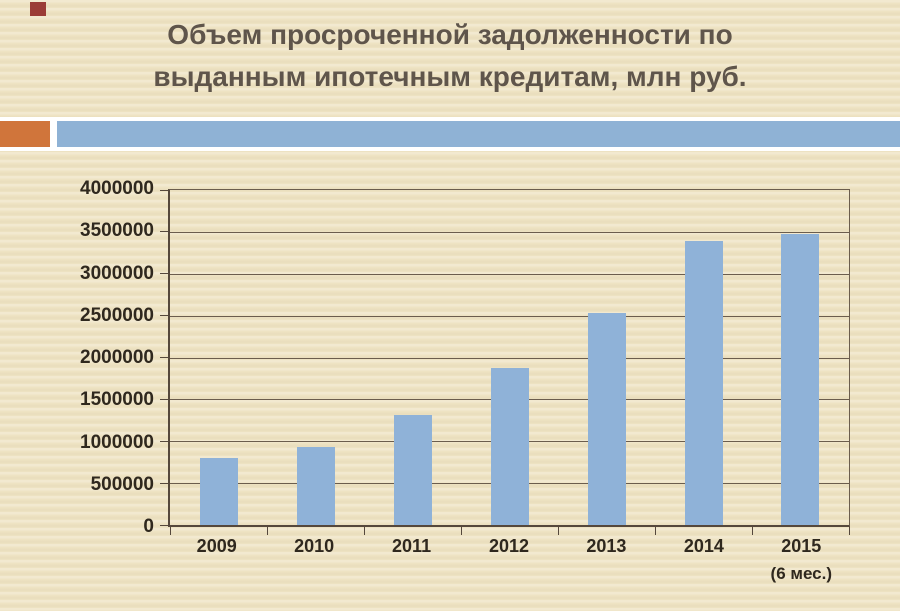  I want to click on x-tick-label-text: 2015, so click(801, 546).